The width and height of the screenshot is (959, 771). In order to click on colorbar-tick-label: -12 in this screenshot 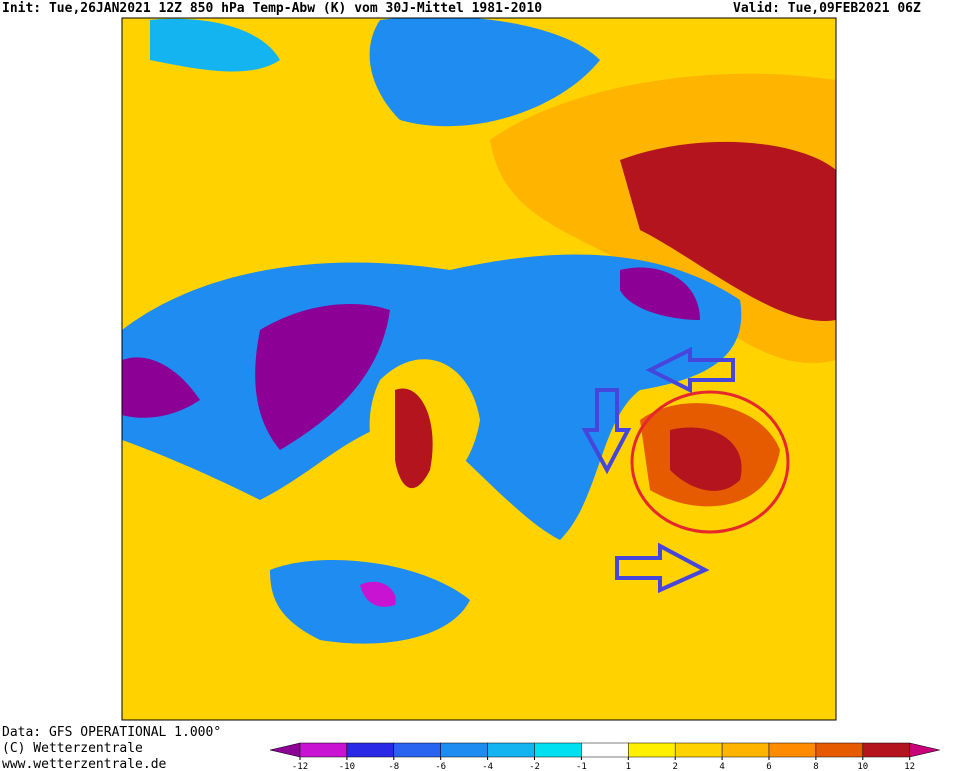, I will do `click(300, 766)`.